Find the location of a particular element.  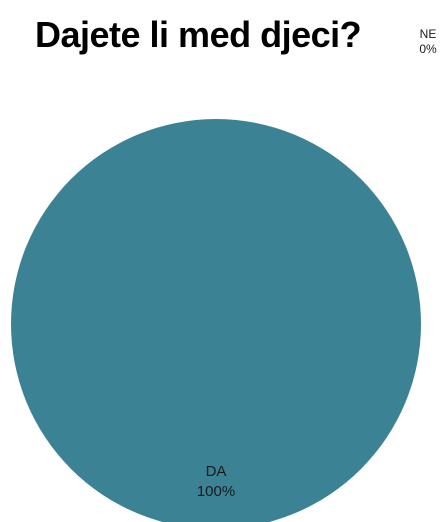

slice-label-da-percent: 100% is located at coordinates (216, 491).